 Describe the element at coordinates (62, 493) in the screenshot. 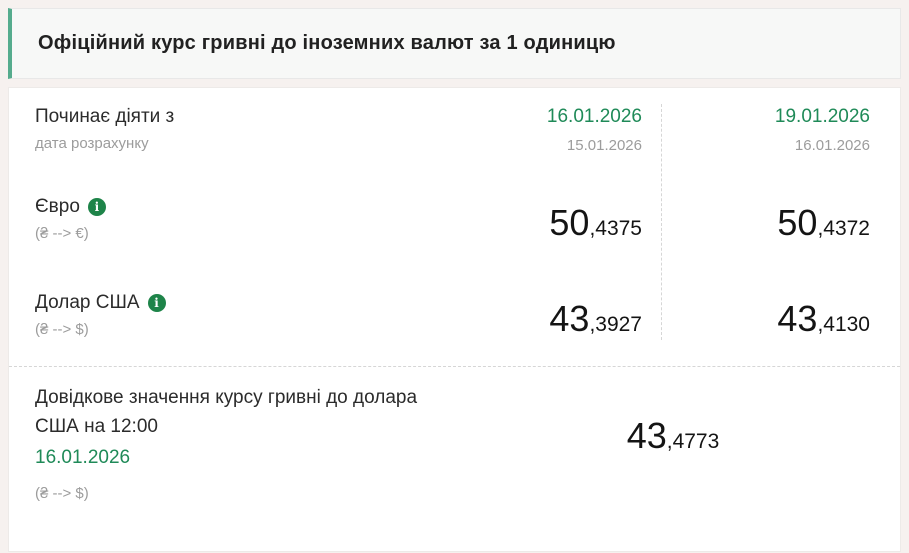

I see `reference-pair: (₴ --> $)` at that location.